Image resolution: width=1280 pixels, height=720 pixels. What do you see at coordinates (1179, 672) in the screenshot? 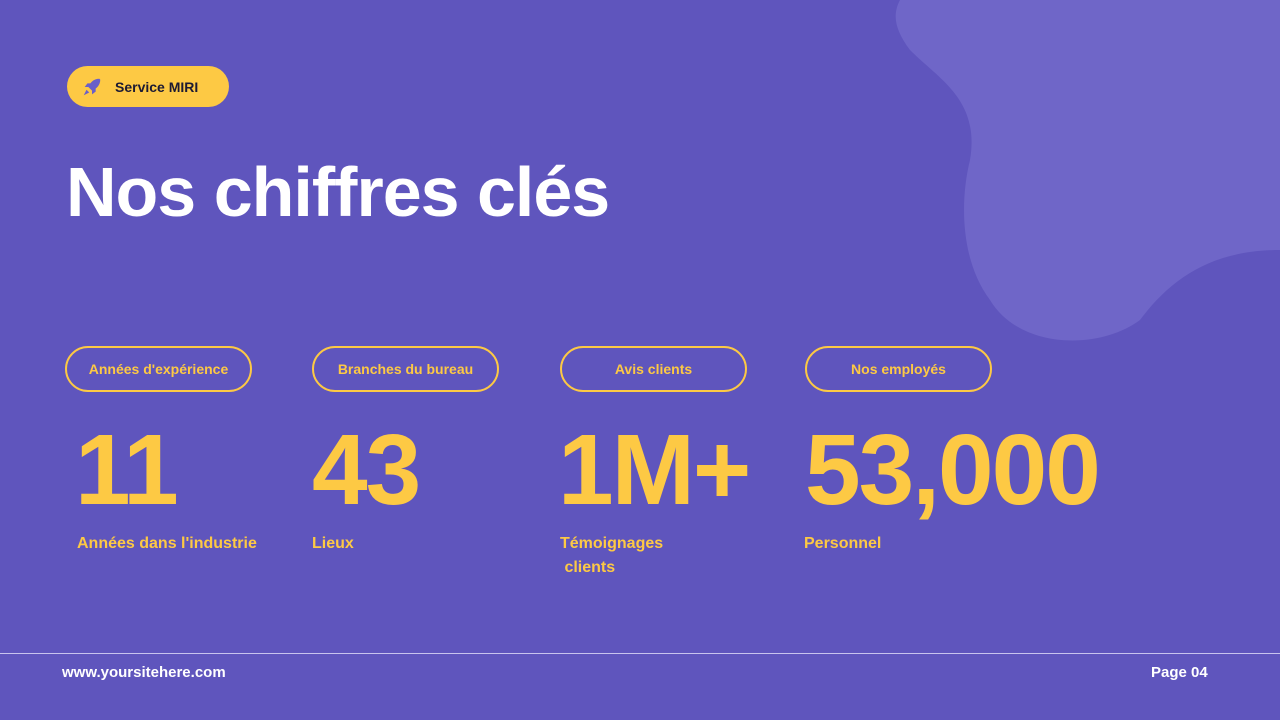
I see `page-number: Page 04` at bounding box center [1179, 672].